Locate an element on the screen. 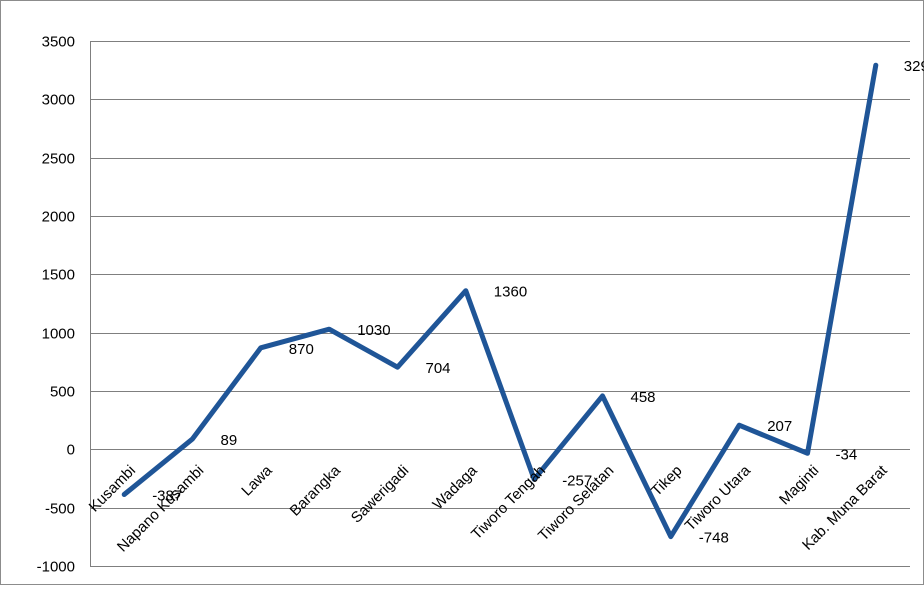 The height and width of the screenshot is (590, 924). y-tick-label: 2500 is located at coordinates (58, 159).